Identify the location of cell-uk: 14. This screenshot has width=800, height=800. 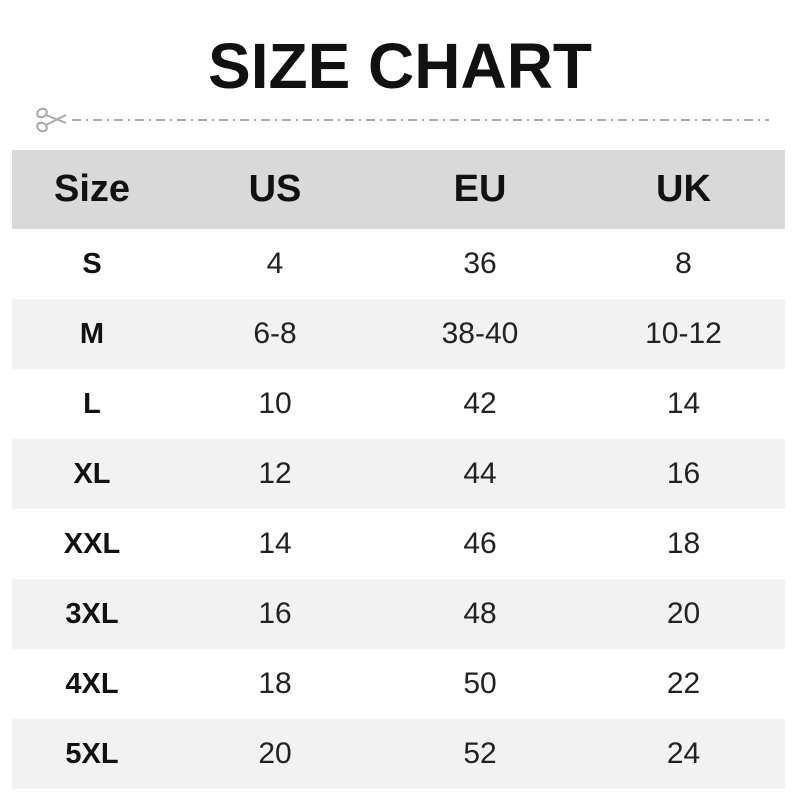
(683, 403).